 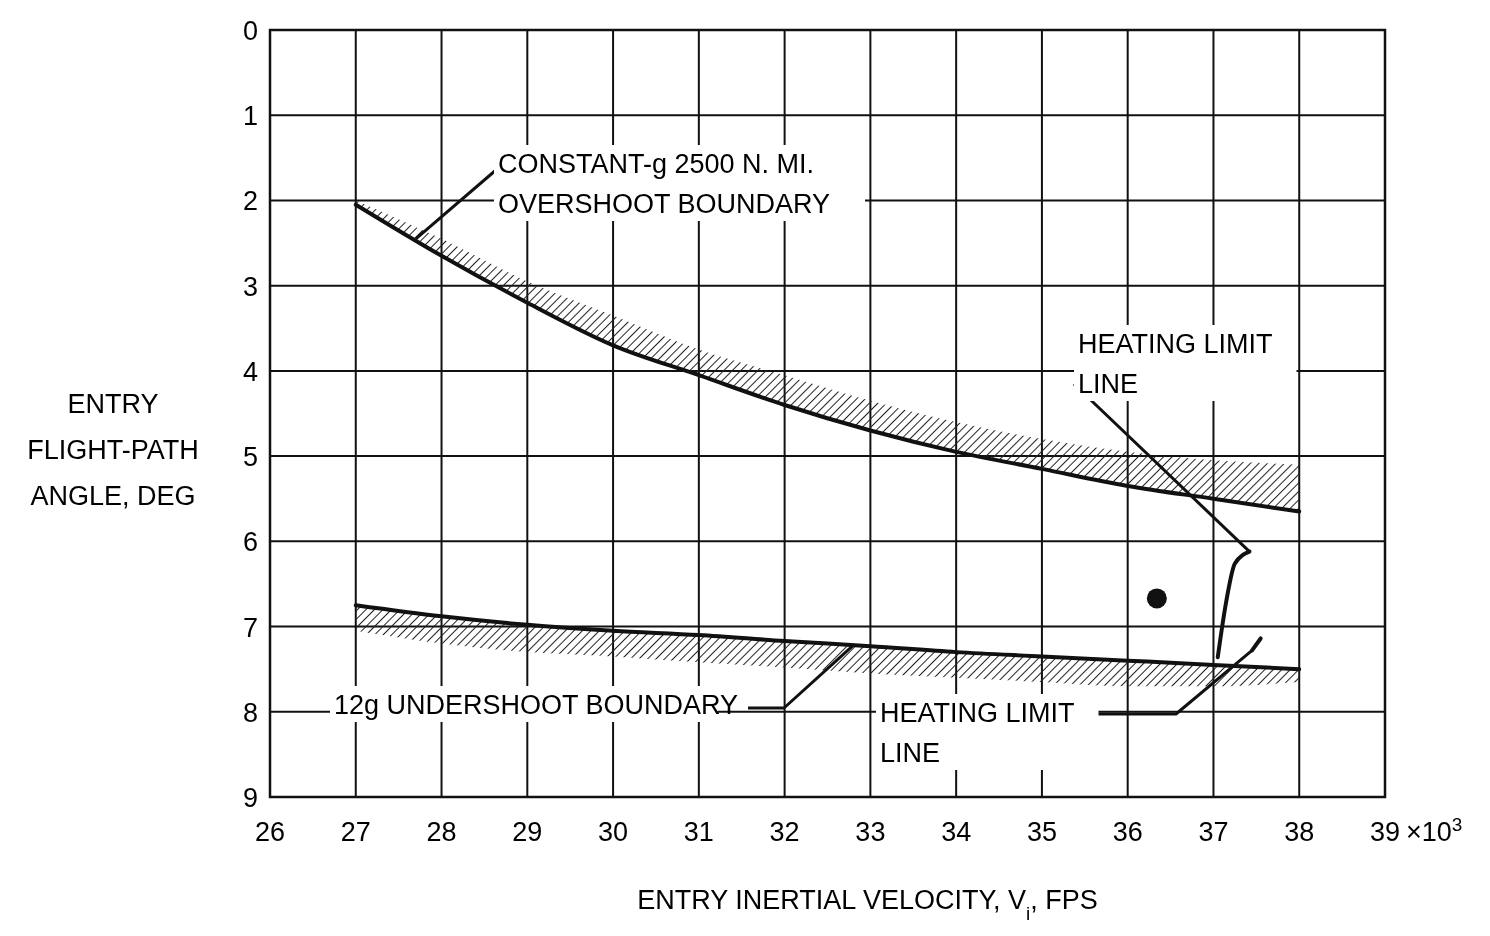 What do you see at coordinates (698, 832) in the screenshot?
I see `x-tick-label: 31` at bounding box center [698, 832].